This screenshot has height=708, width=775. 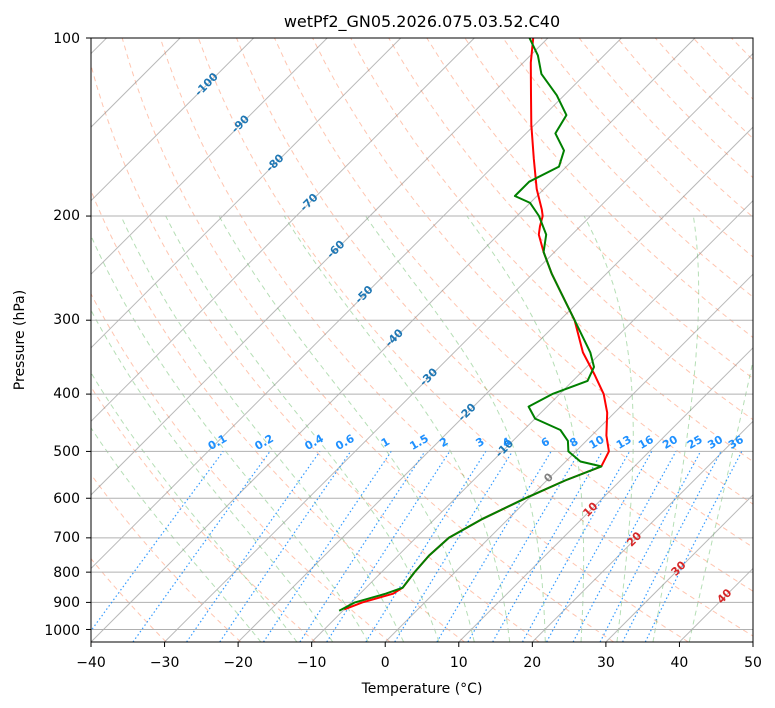 I want to click on y-tick-label: 1000, so click(x=62, y=631).